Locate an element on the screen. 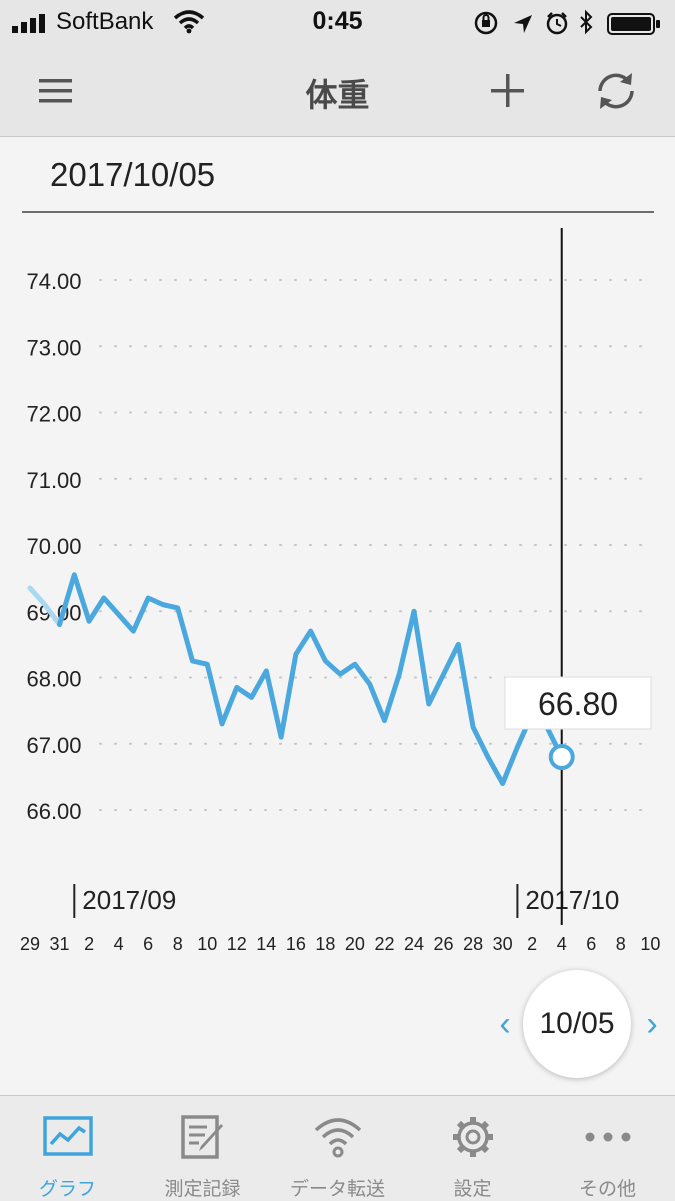  tab-settings: 設定 is located at coordinates (472, 1148).